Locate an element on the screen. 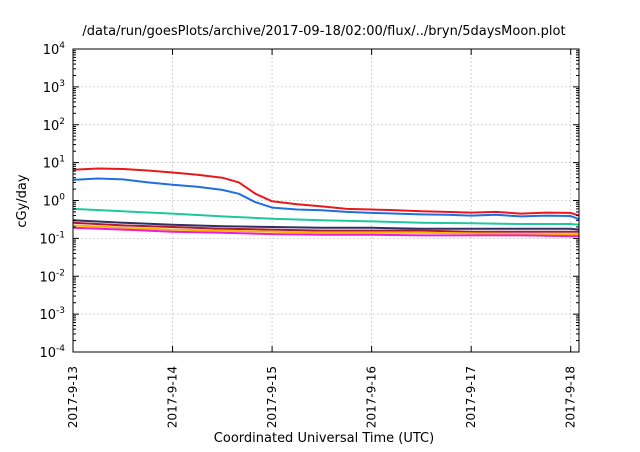 Image resolution: width=640 pixels, height=452 pixels. y-tick-label: 10⁴ is located at coordinates (54, 49).